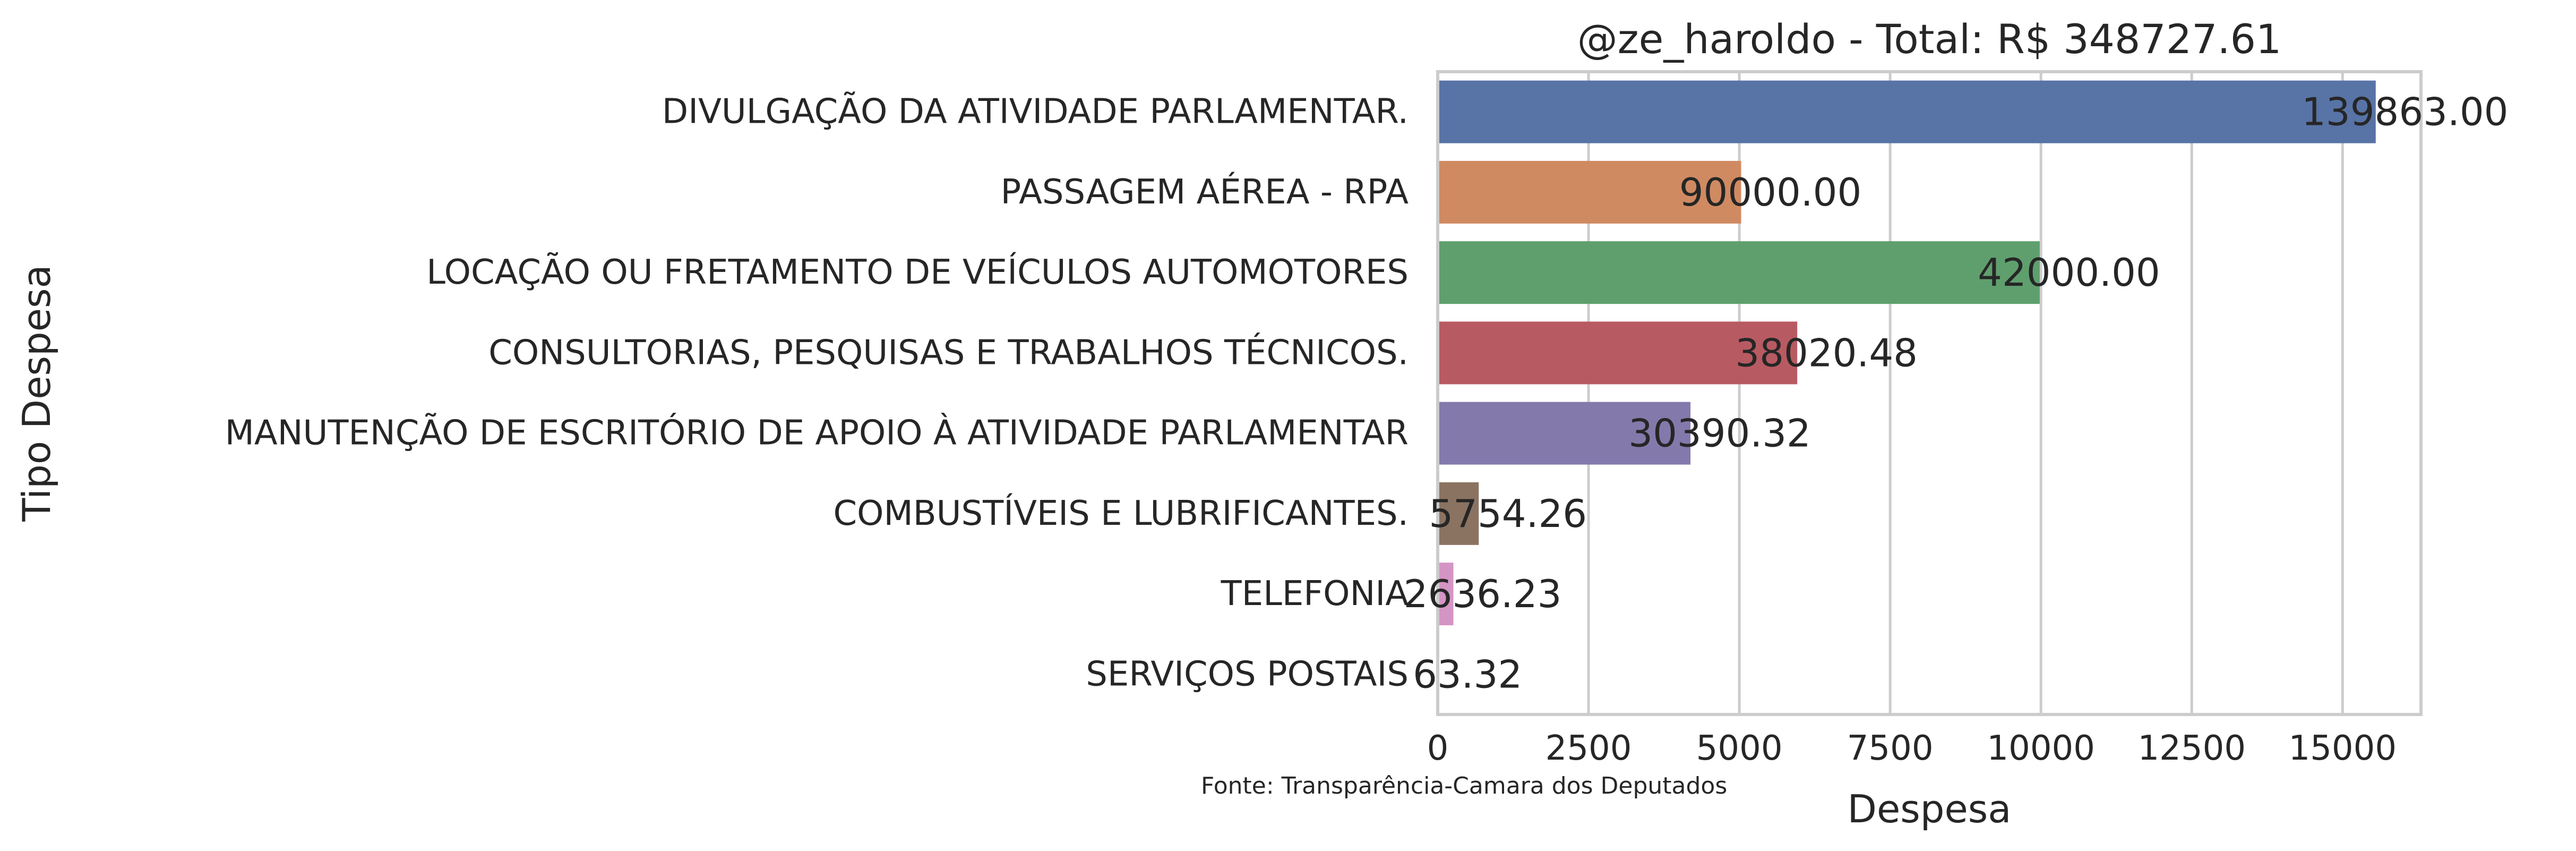 The width and height of the screenshot is (2576, 851). I want to click on value-label: 63.32, so click(1468, 674).